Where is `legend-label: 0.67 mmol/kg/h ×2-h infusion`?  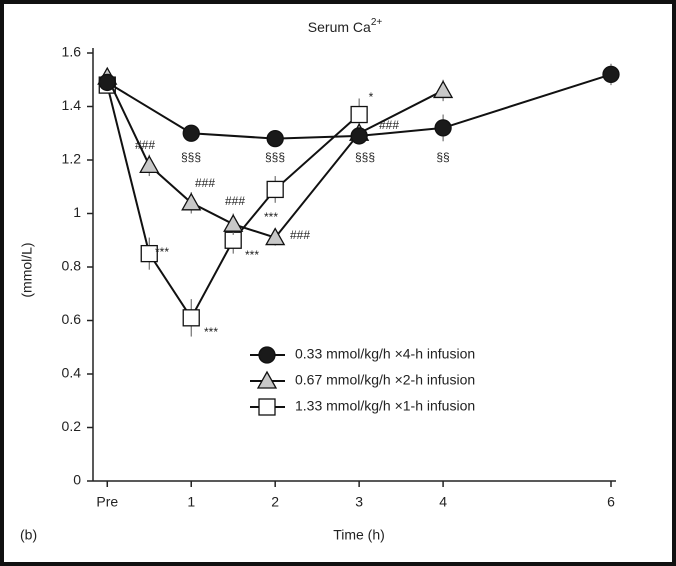 legend-label: 0.67 mmol/kg/h ×2-h infusion is located at coordinates (385, 380).